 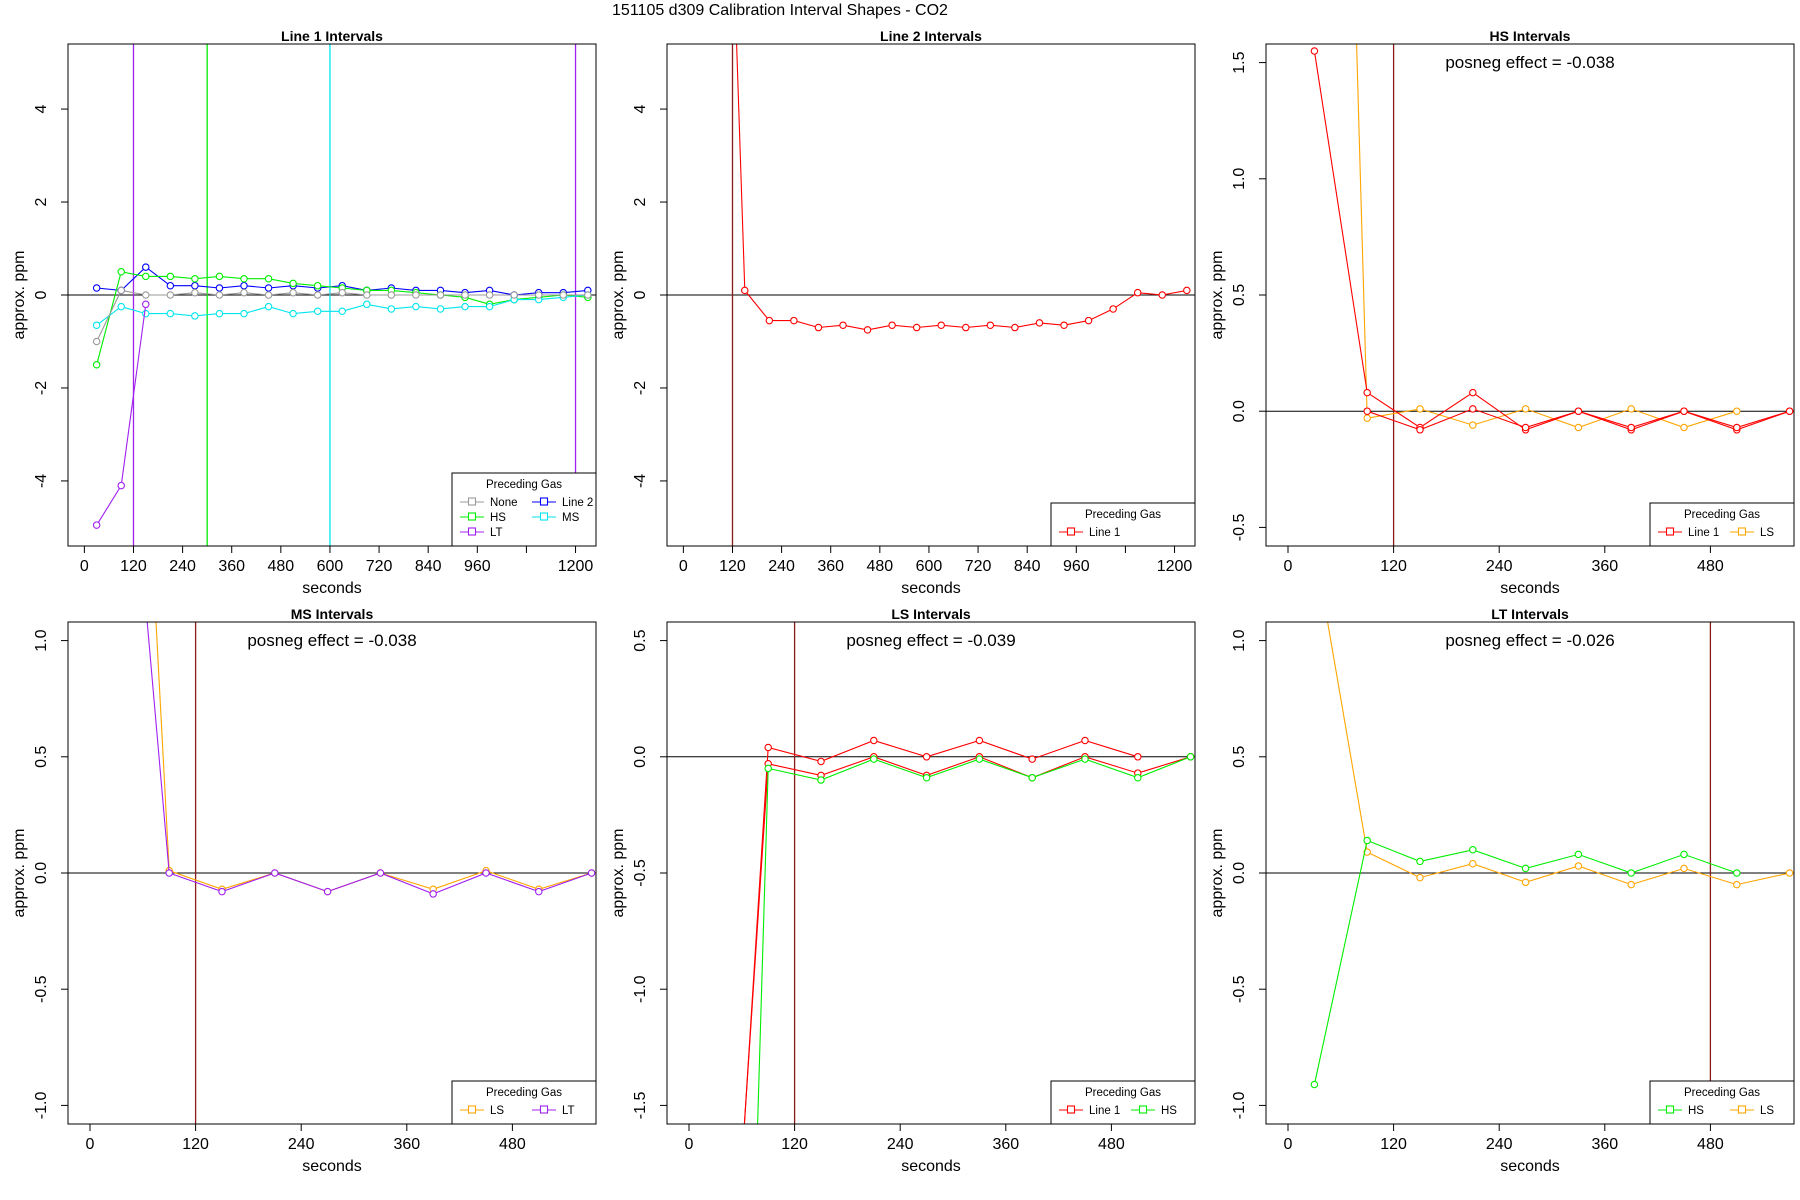 I want to click on legend-entry: LS, so click(x=1767, y=533).